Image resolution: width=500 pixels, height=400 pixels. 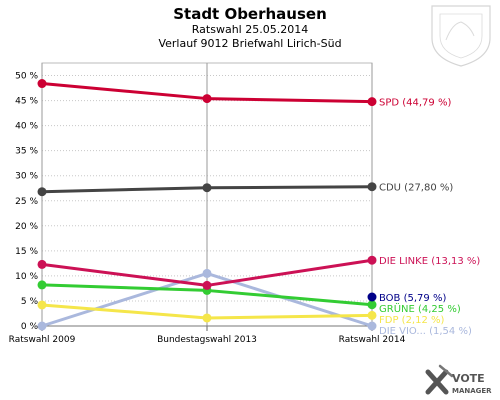 What do you see at coordinates (372, 340) in the screenshot?
I see `x-tick-label: Ratswahl 2014` at bounding box center [372, 340].